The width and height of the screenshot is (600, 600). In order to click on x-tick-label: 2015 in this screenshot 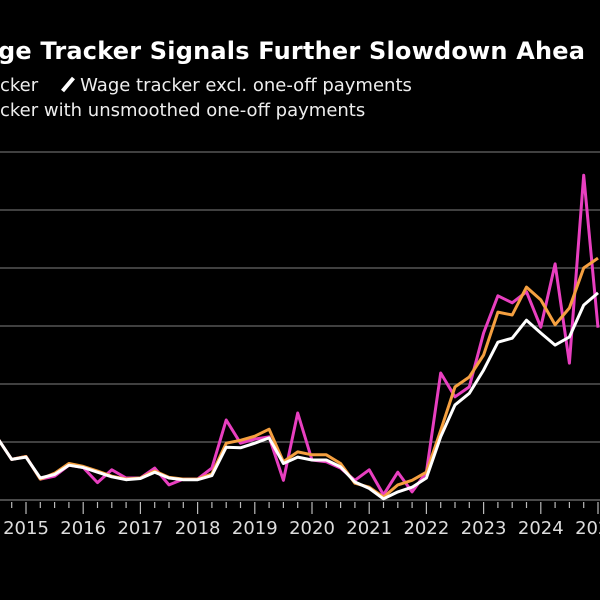, I will do `click(26, 528)`.